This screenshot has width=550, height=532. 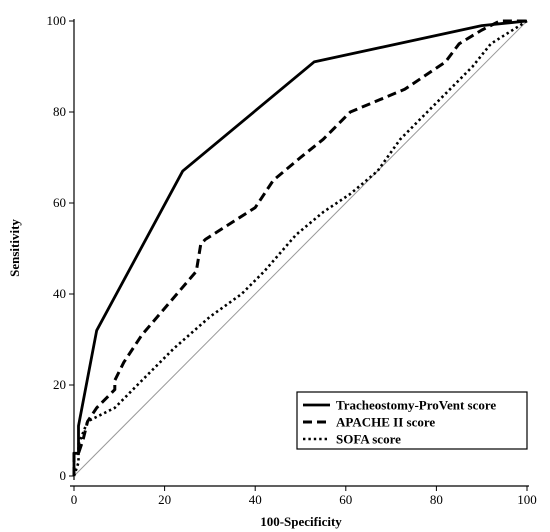 What do you see at coordinates (57, 20) in the screenshot?
I see `y-tick-label: 100` at bounding box center [57, 20].